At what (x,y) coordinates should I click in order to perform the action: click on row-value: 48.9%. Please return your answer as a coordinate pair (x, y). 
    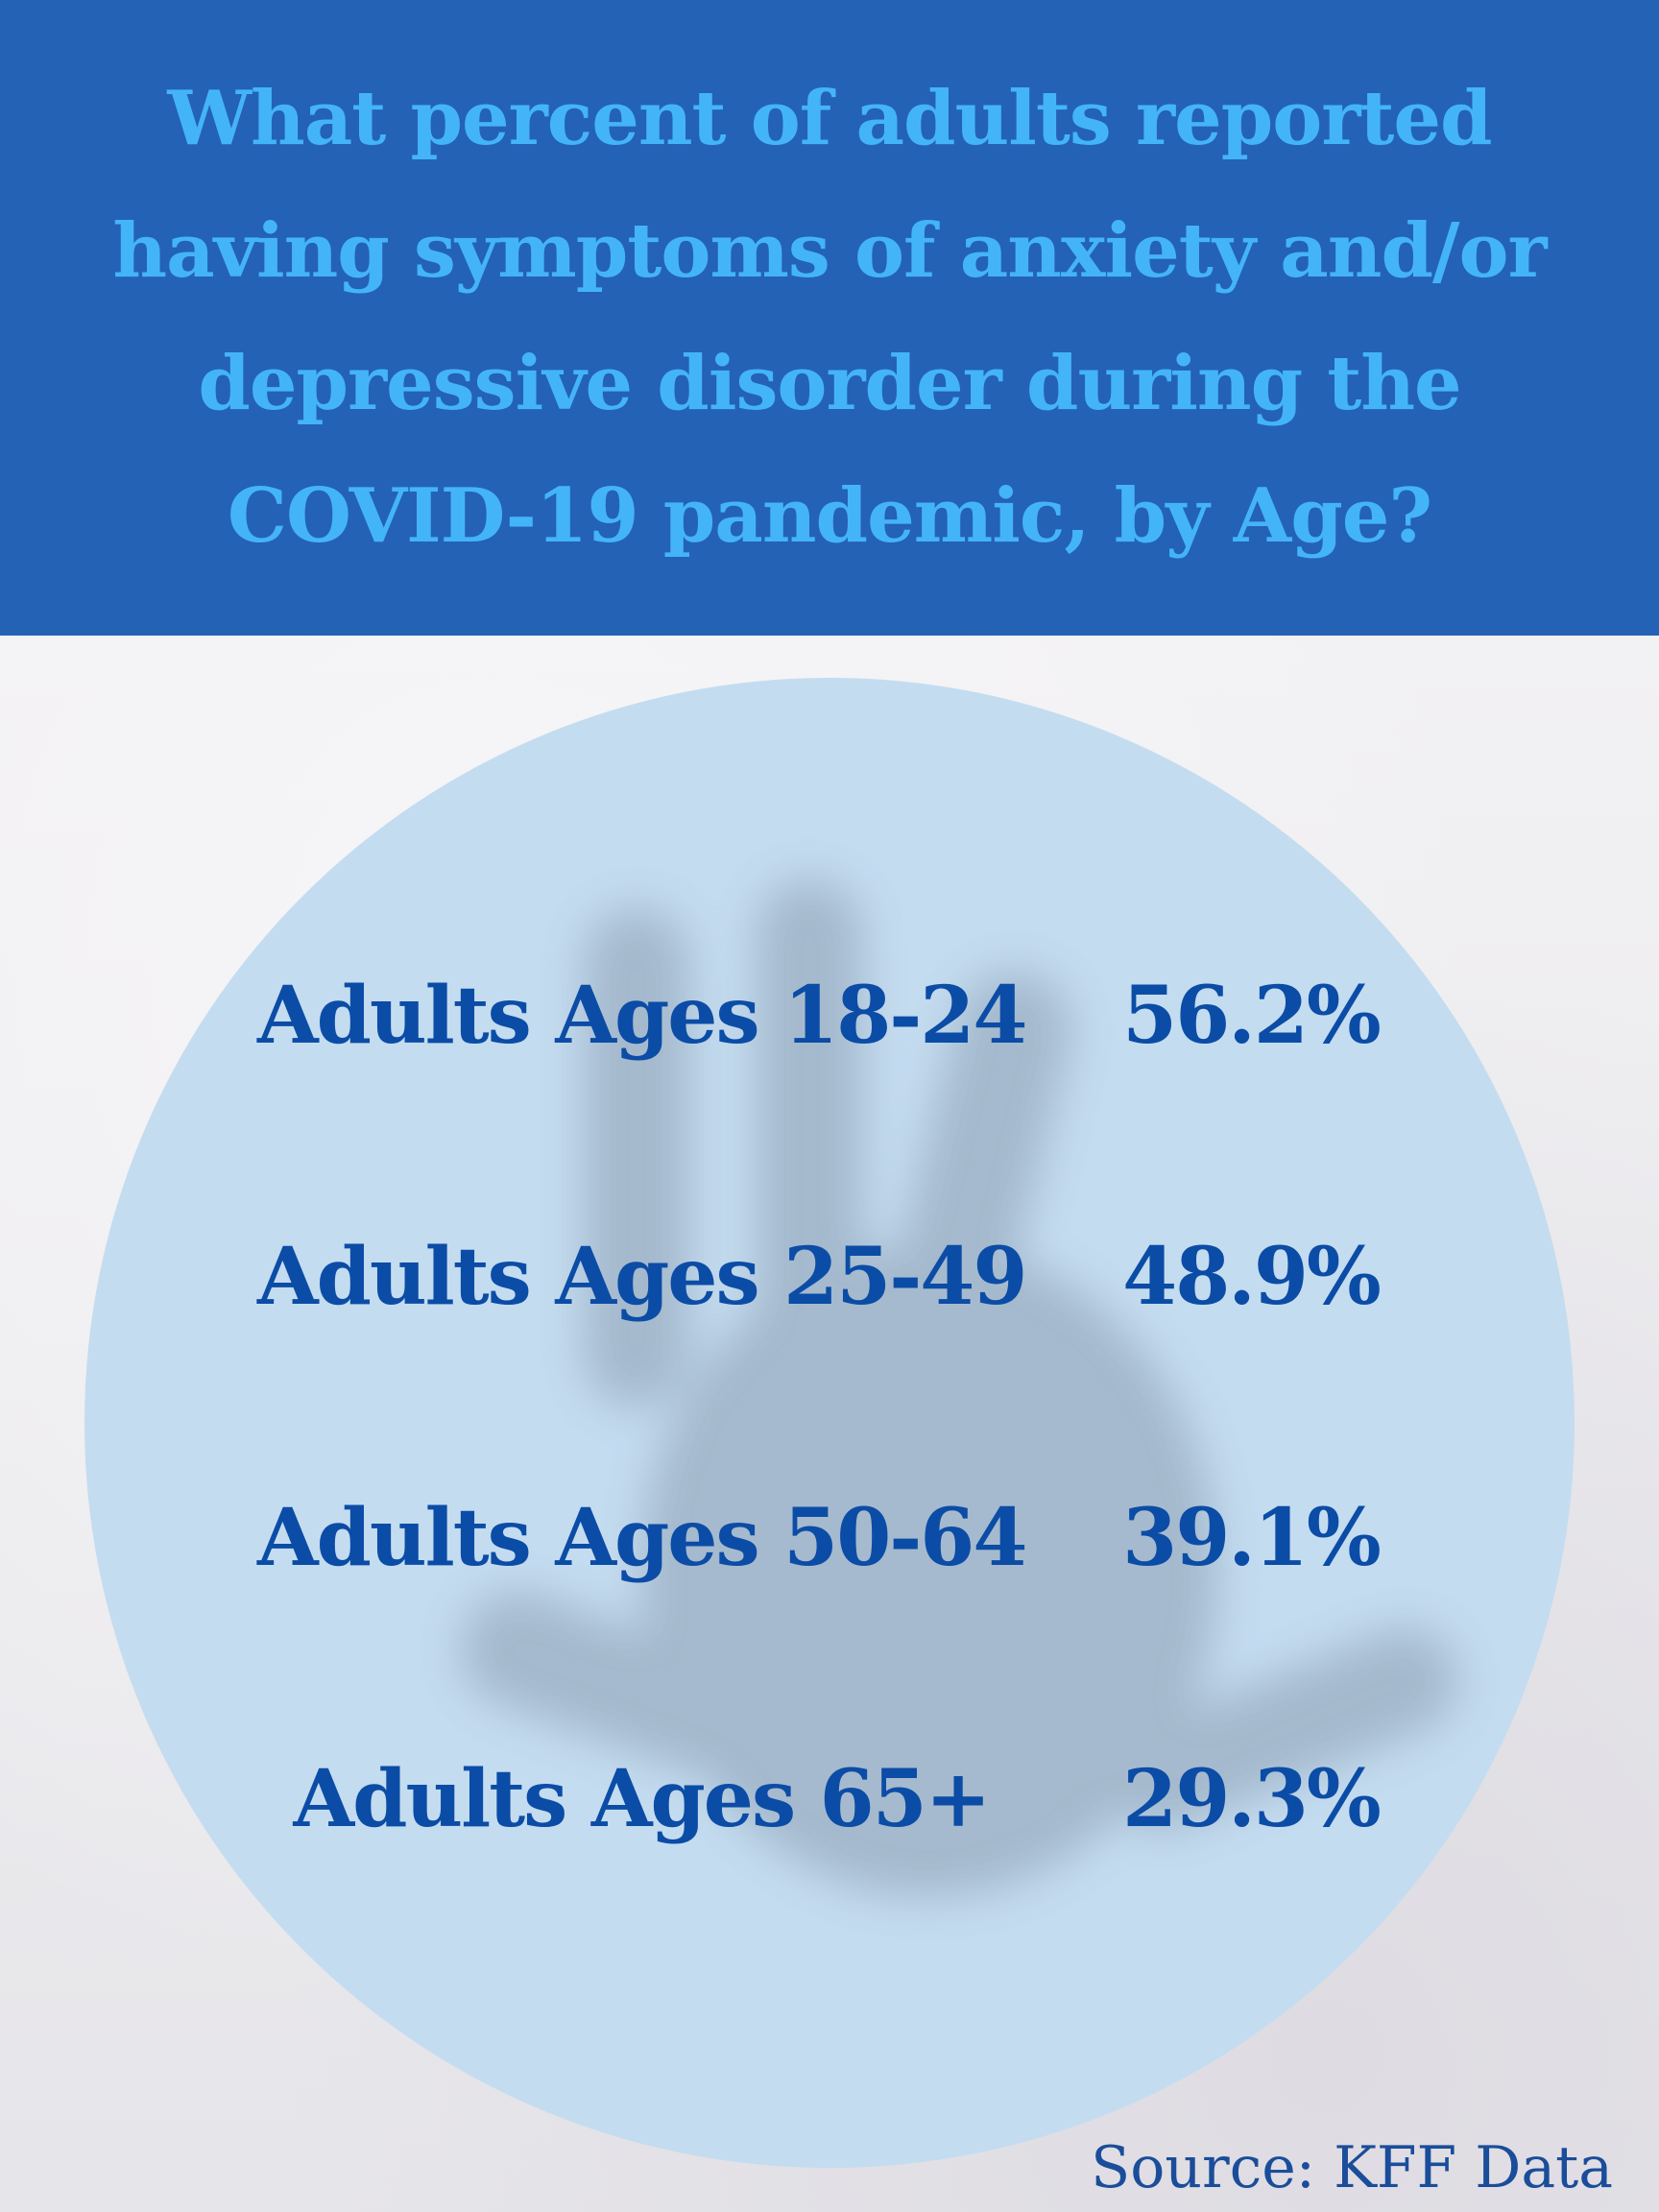
    Looking at the image, I should click on (1252, 1277).